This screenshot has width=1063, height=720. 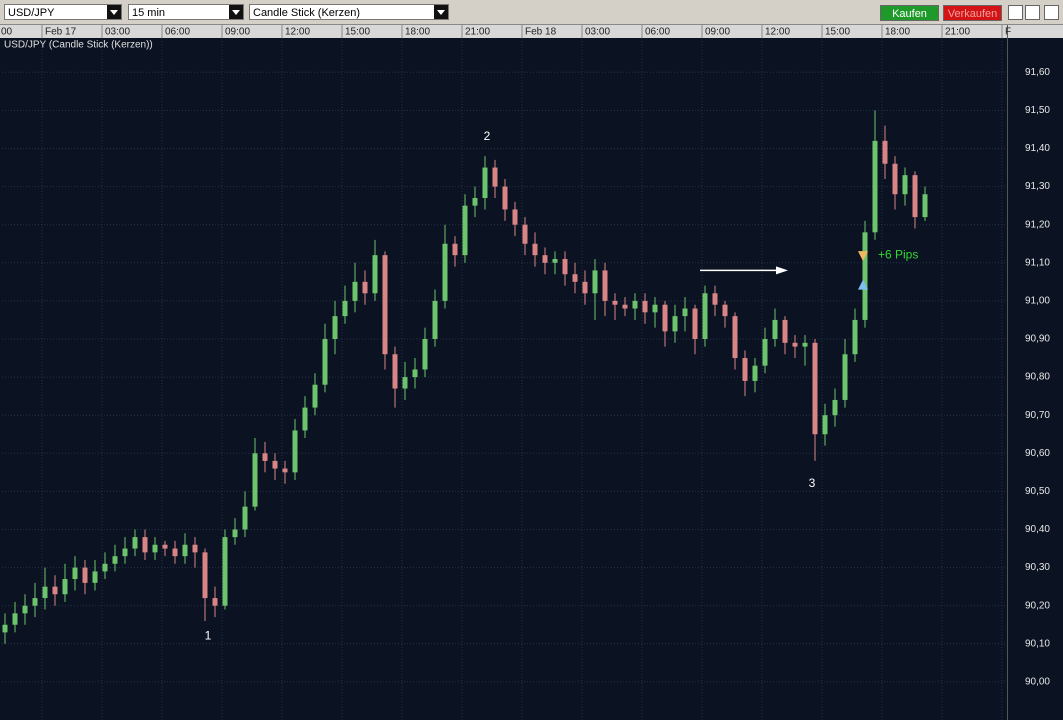 What do you see at coordinates (837, 32) in the screenshot?
I see `x-tick-label: 15:00` at bounding box center [837, 32].